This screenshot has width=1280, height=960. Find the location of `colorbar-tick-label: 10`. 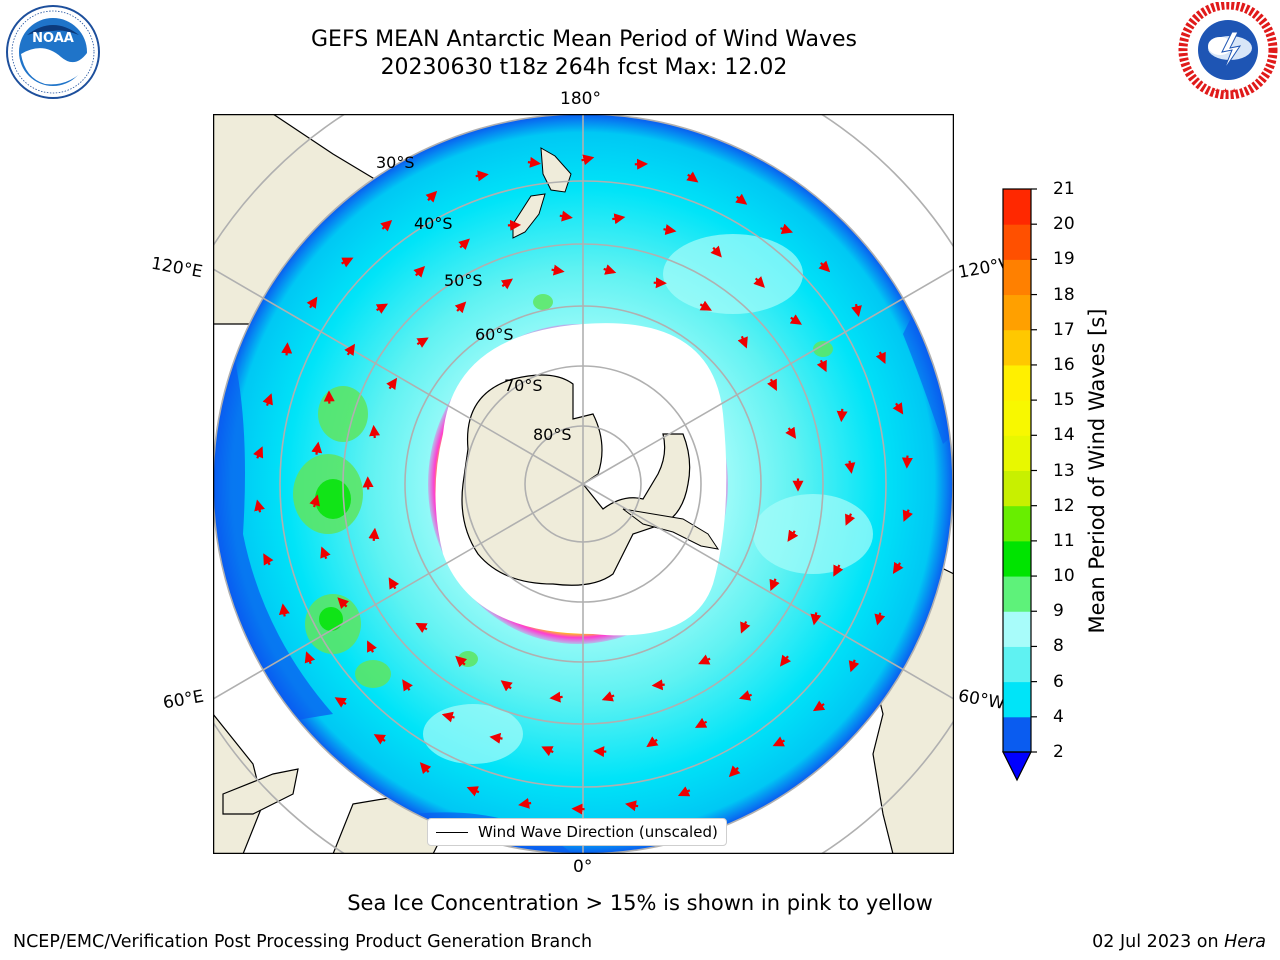

colorbar-tick-label: 10 is located at coordinates (1064, 576).